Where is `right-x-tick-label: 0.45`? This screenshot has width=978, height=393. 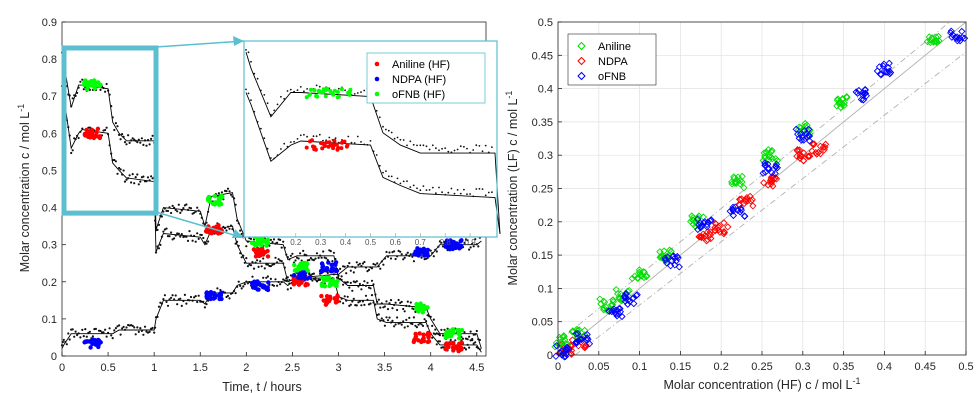 right-x-tick-label: 0.45 is located at coordinates (924, 367).